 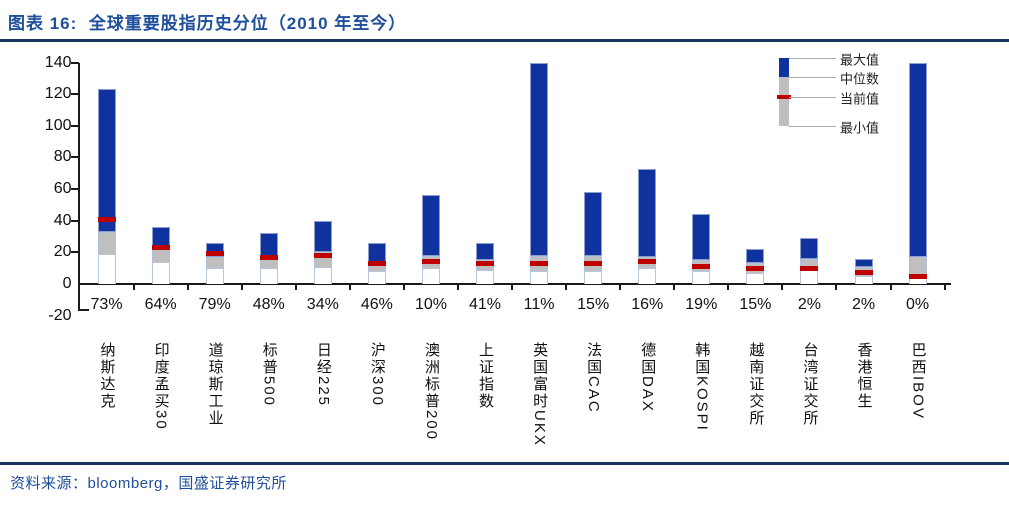 What do you see at coordinates (860, 128) in the screenshot?
I see `legend-label-min: 最小值` at bounding box center [860, 128].